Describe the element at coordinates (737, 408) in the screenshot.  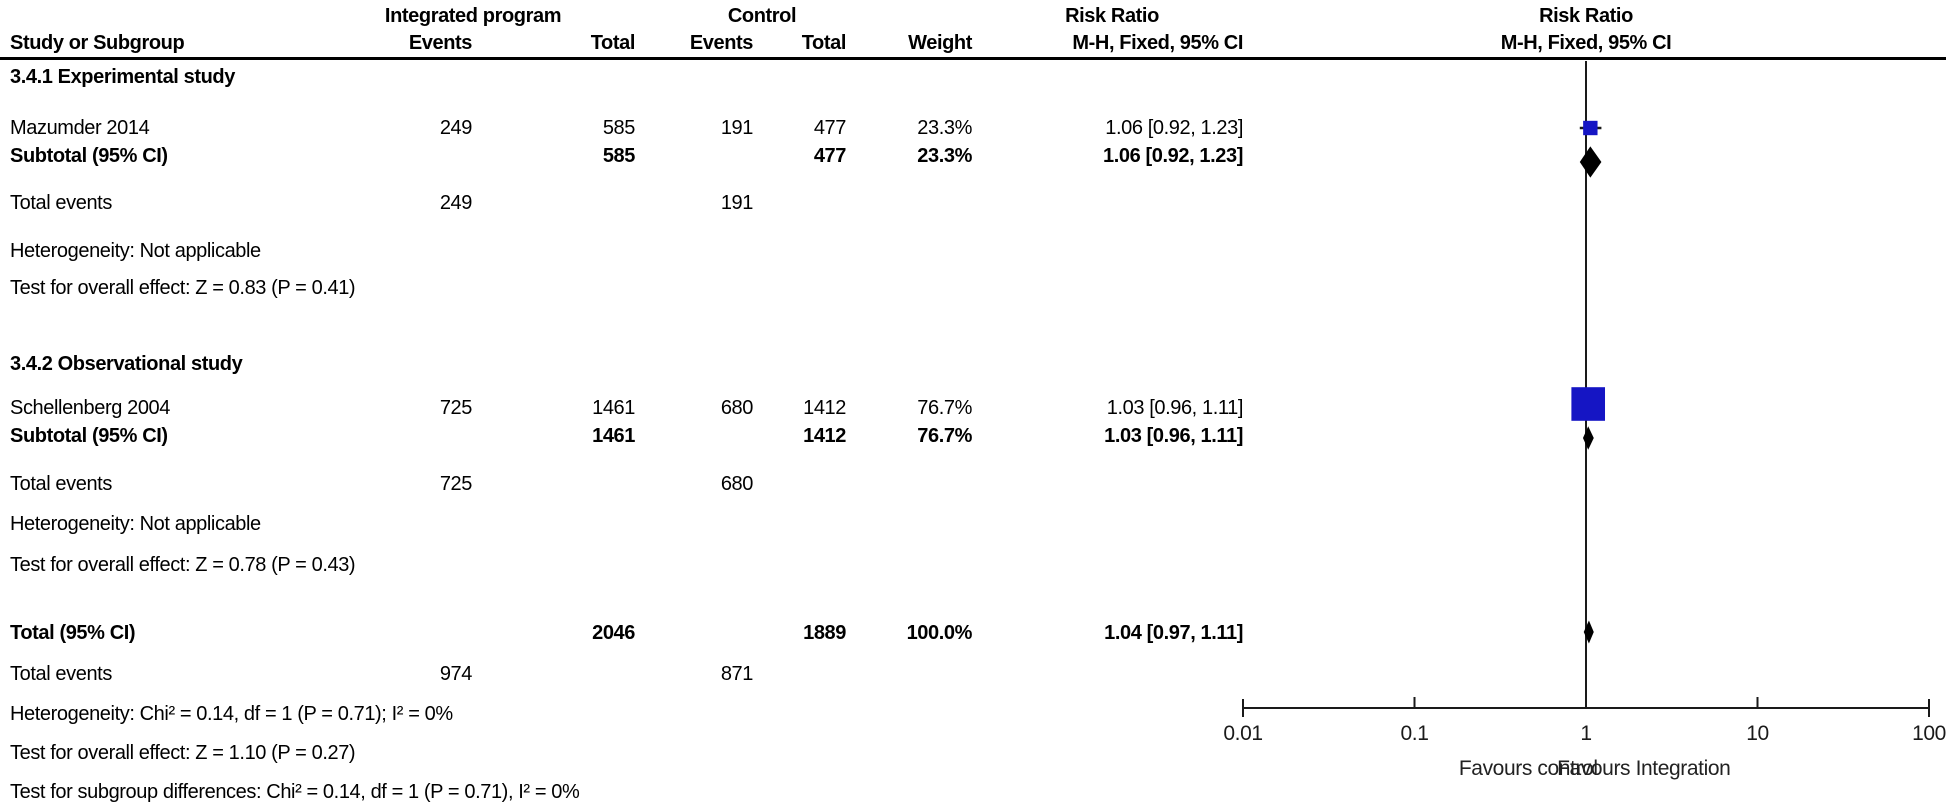
I see `study-events-control: 680` at that location.